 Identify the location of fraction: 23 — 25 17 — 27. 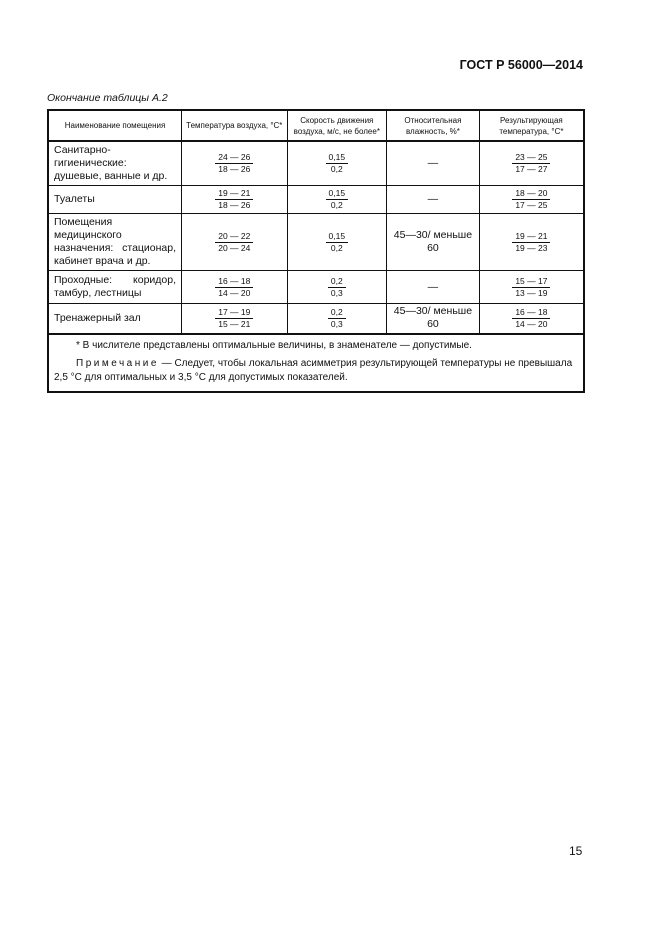
(531, 163).